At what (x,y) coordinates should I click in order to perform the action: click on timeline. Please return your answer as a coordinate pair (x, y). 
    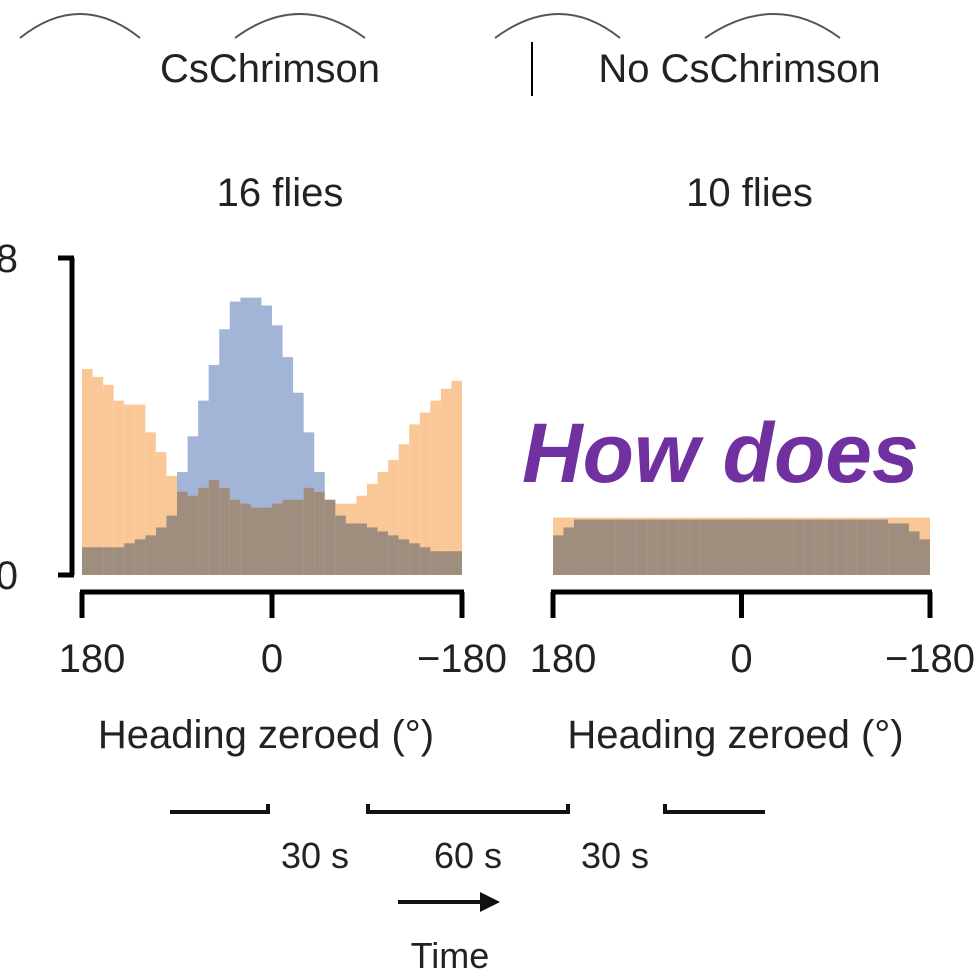
    Looking at the image, I should click on (467, 858).